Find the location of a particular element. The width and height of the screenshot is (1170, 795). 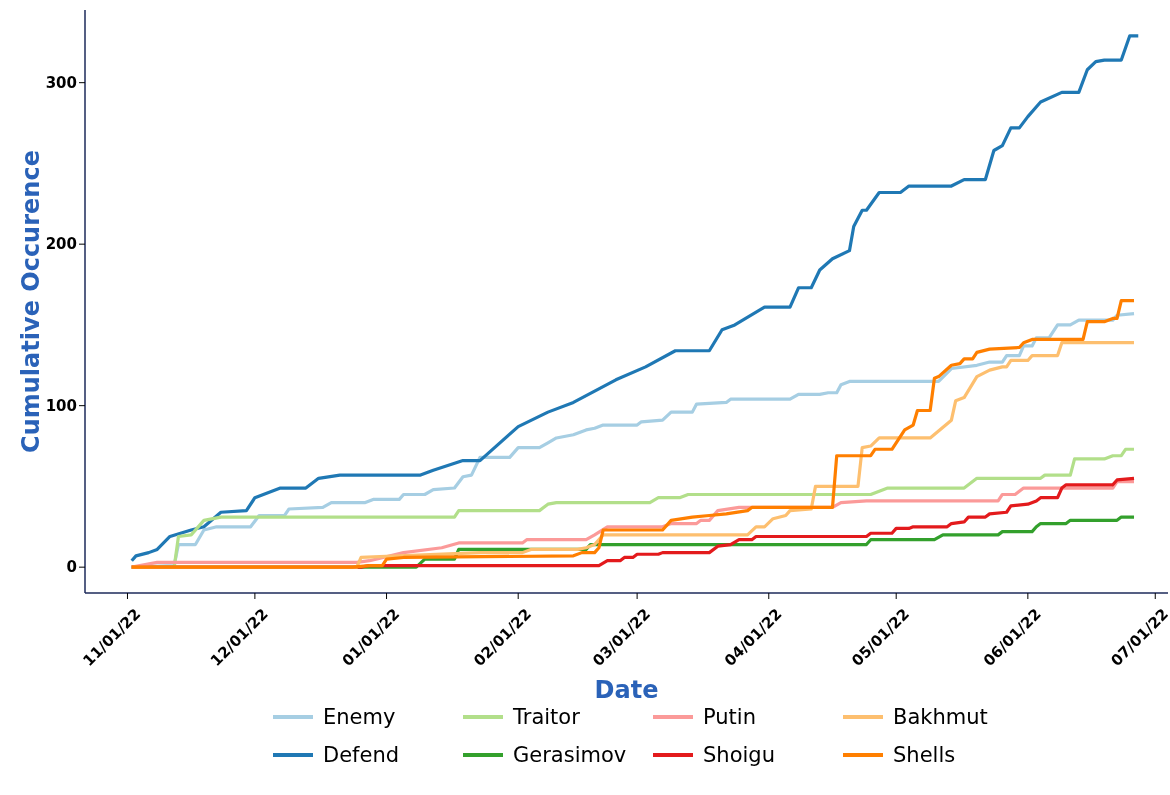

y-tick-label: 100 is located at coordinates (61, 405).